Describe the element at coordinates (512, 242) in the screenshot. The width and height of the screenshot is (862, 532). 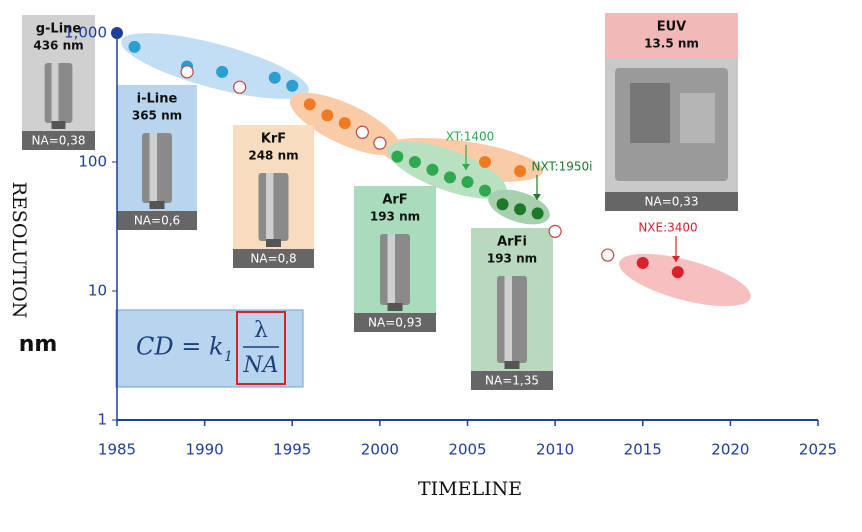
I see `panel-title: ArFi` at that location.